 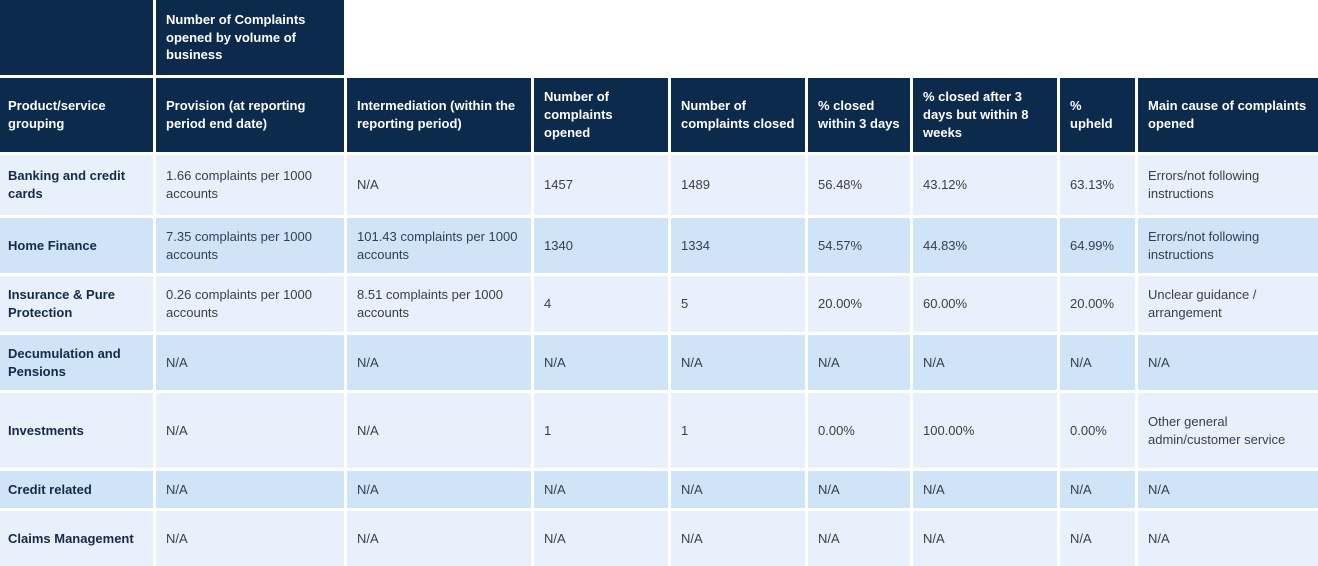 What do you see at coordinates (738, 185) in the screenshot?
I see `table-cell-complaints-closed: 1489` at bounding box center [738, 185].